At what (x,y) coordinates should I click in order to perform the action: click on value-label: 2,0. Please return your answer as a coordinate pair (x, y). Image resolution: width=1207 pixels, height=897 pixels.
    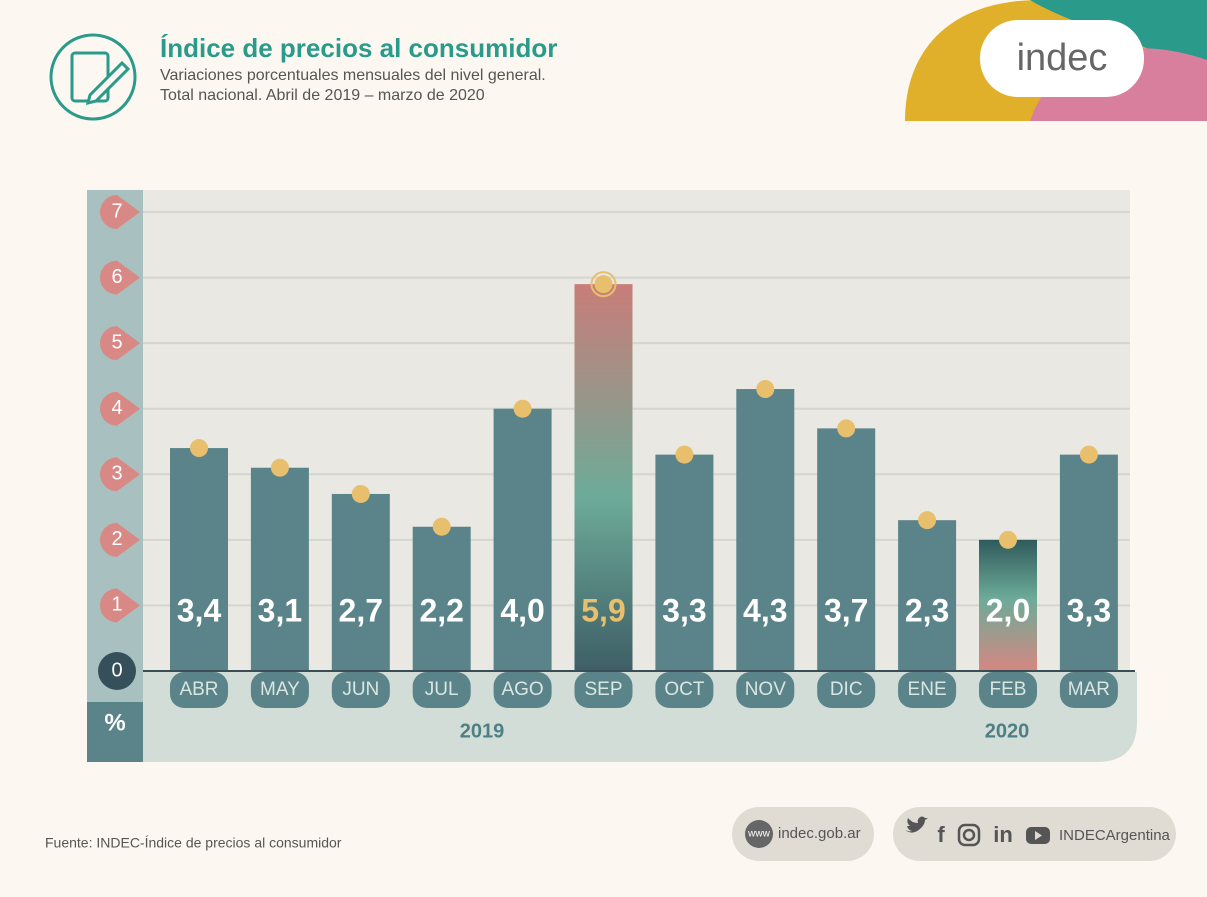
    Looking at the image, I should click on (1008, 610).